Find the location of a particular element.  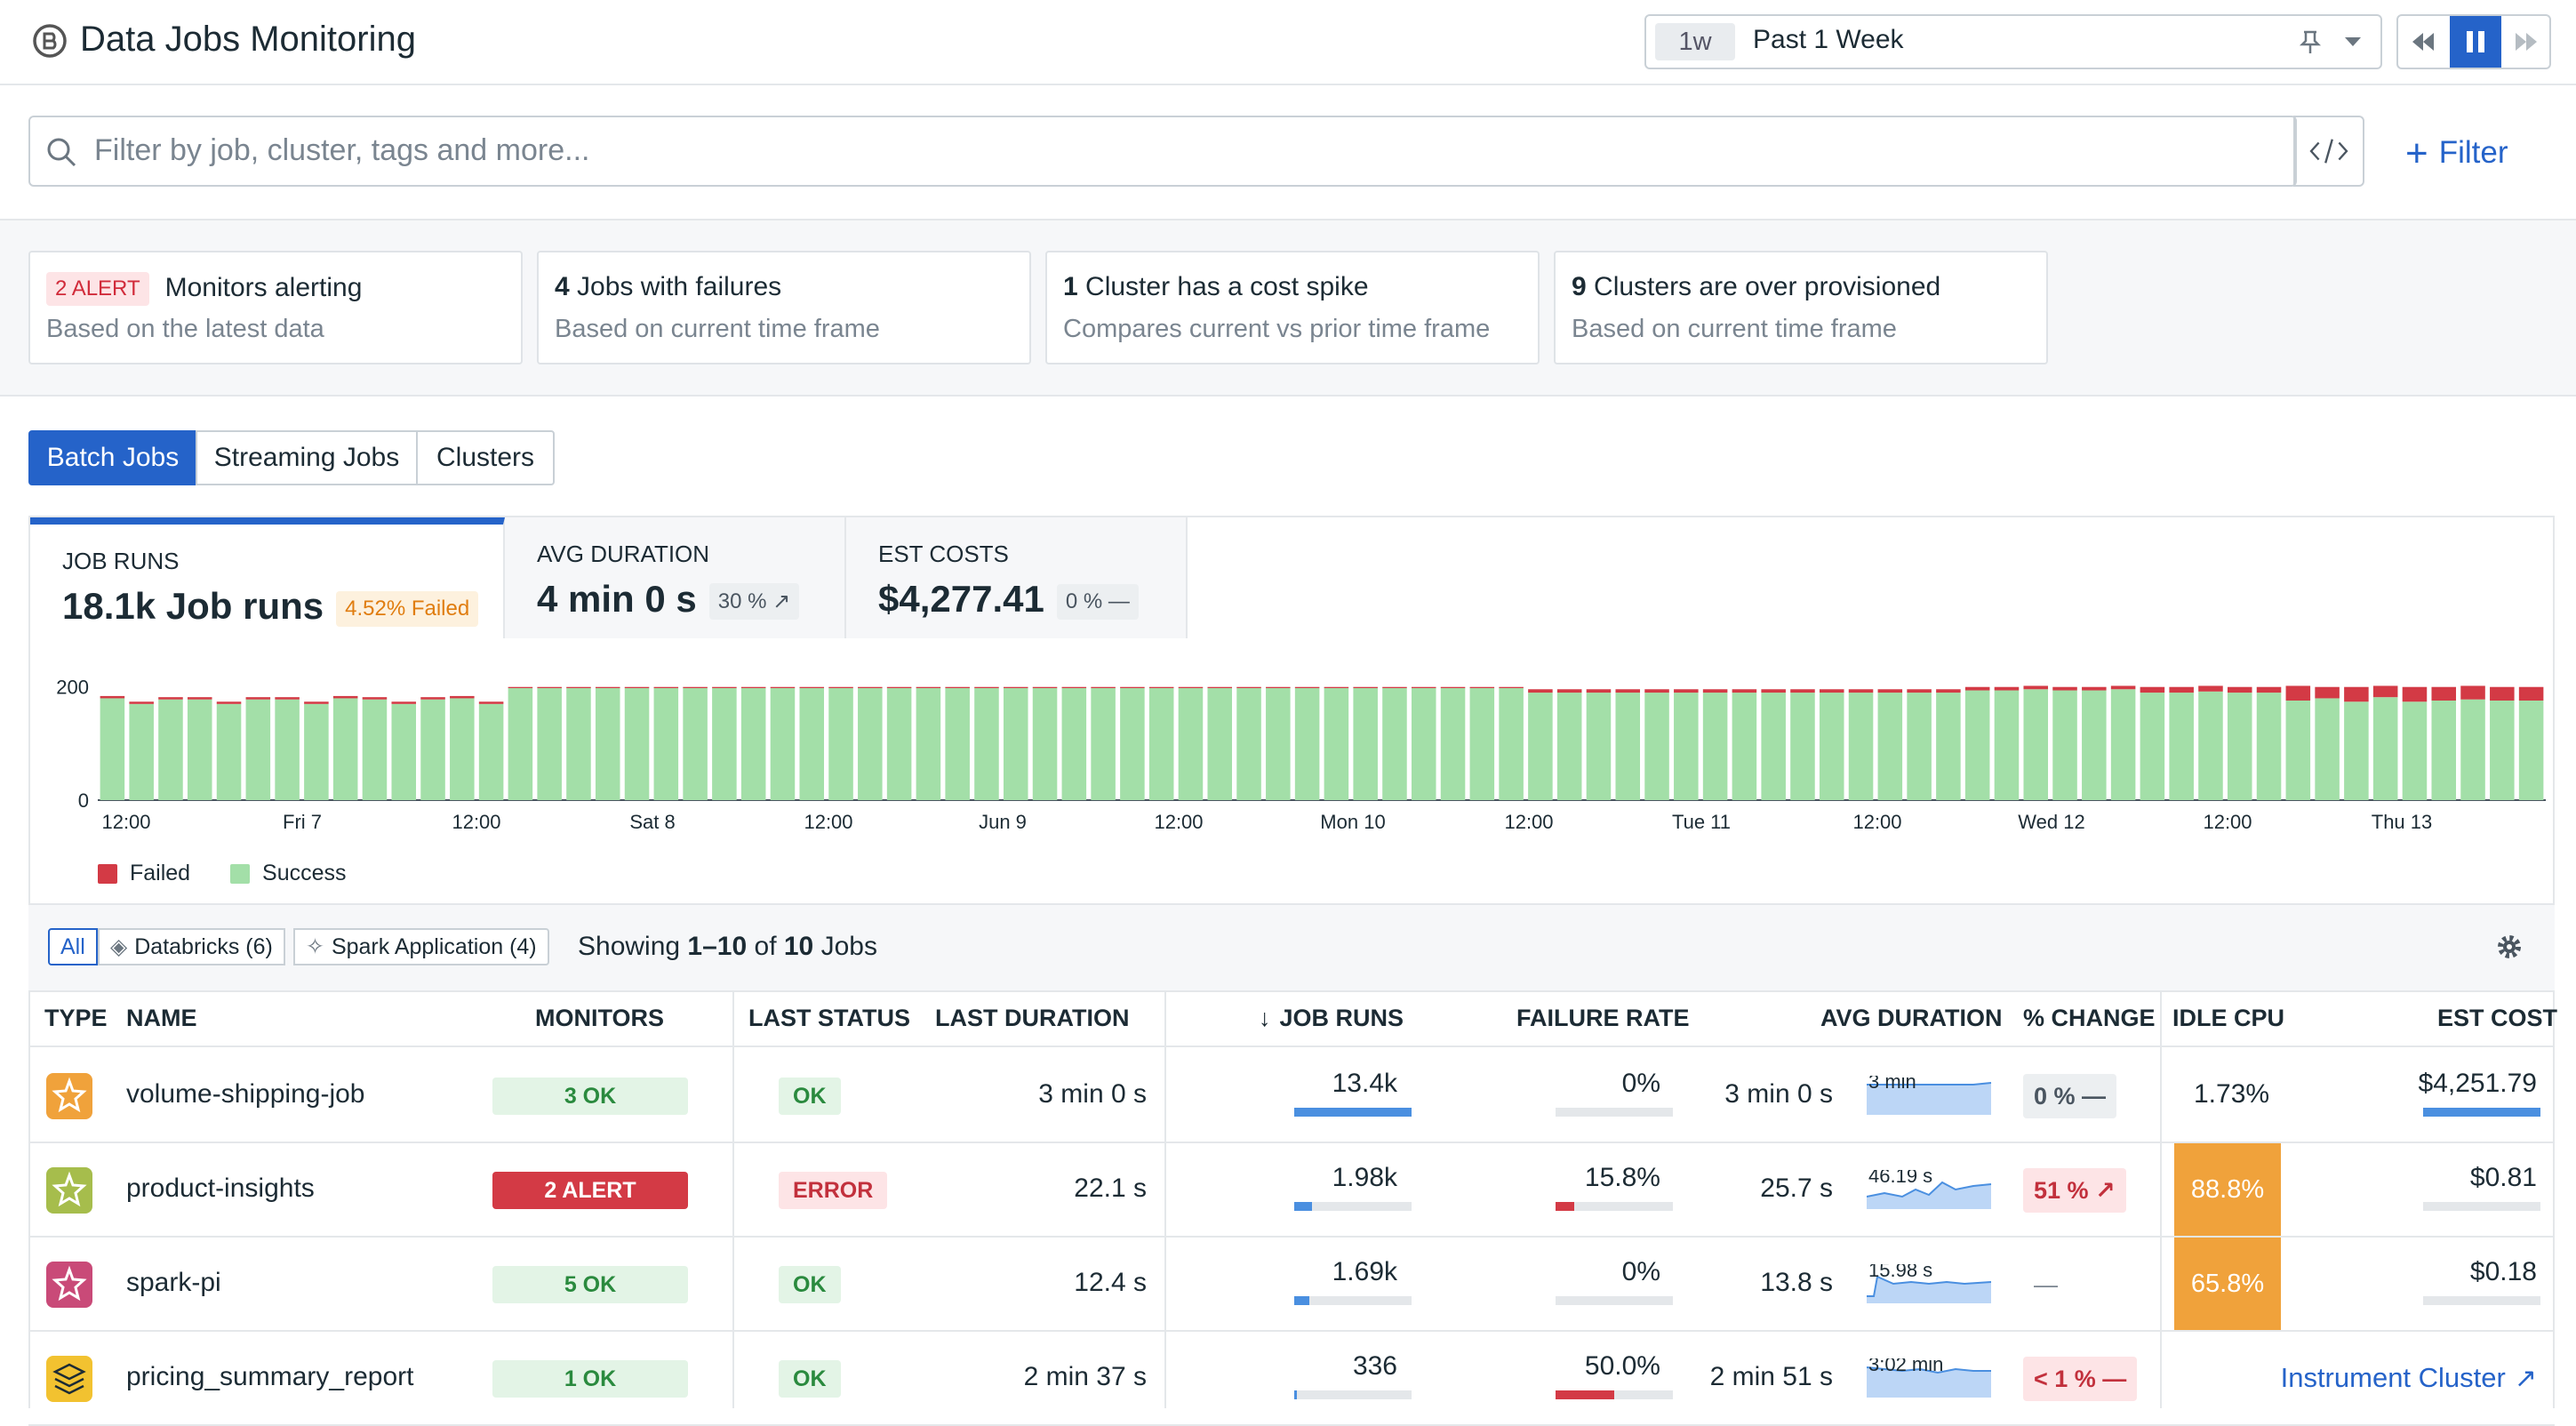

metric-est-costs: EST COSTS $4,277.41 0 % — is located at coordinates (1017, 577).